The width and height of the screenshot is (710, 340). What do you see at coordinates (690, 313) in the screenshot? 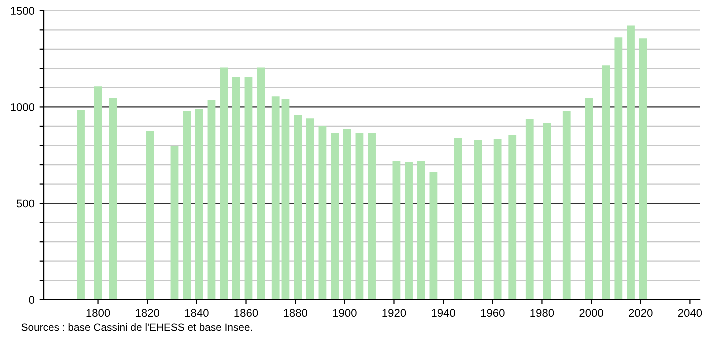
I see `x-tick-label: 2040` at bounding box center [690, 313].